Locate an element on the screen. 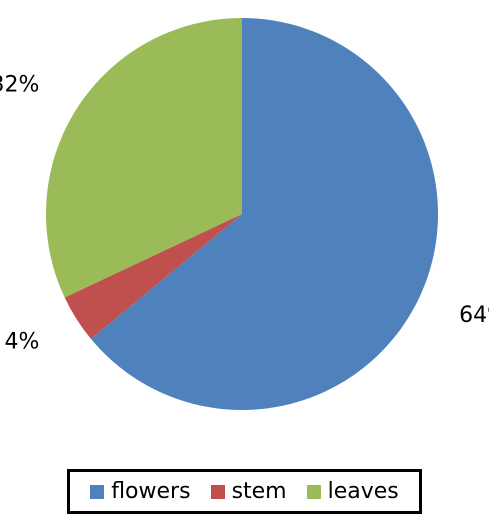  legend-item-flowers: flowers is located at coordinates (140, 491).